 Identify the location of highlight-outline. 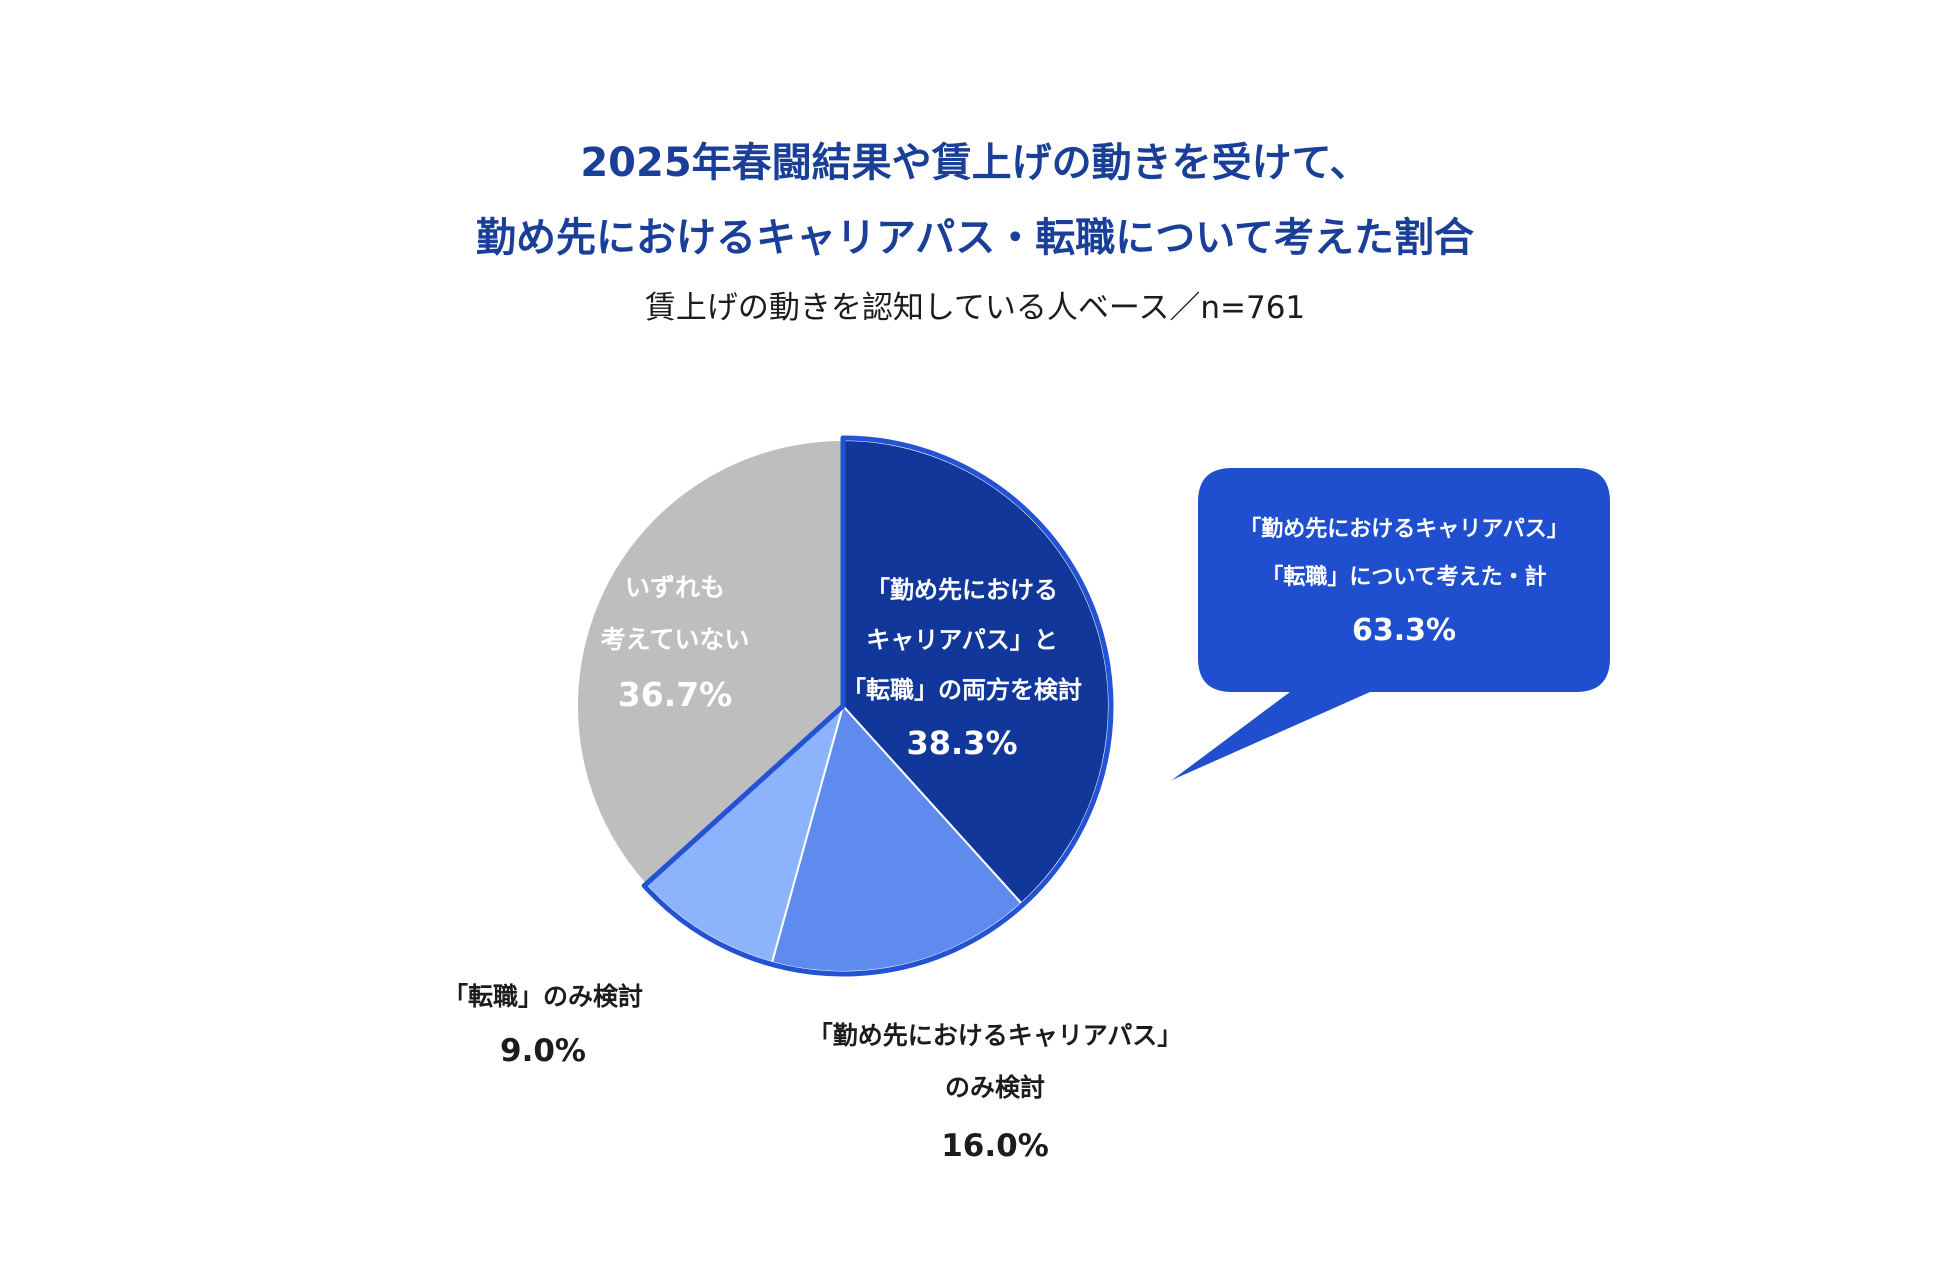
(877, 706).